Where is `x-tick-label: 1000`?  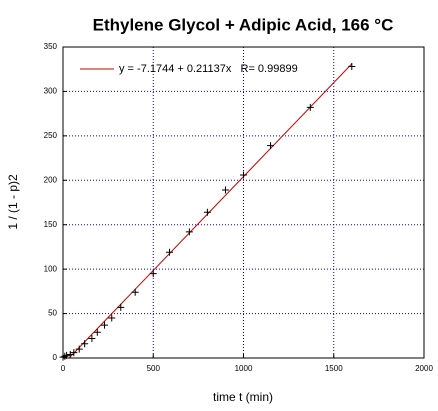 x-tick-label: 1000 is located at coordinates (244, 368).